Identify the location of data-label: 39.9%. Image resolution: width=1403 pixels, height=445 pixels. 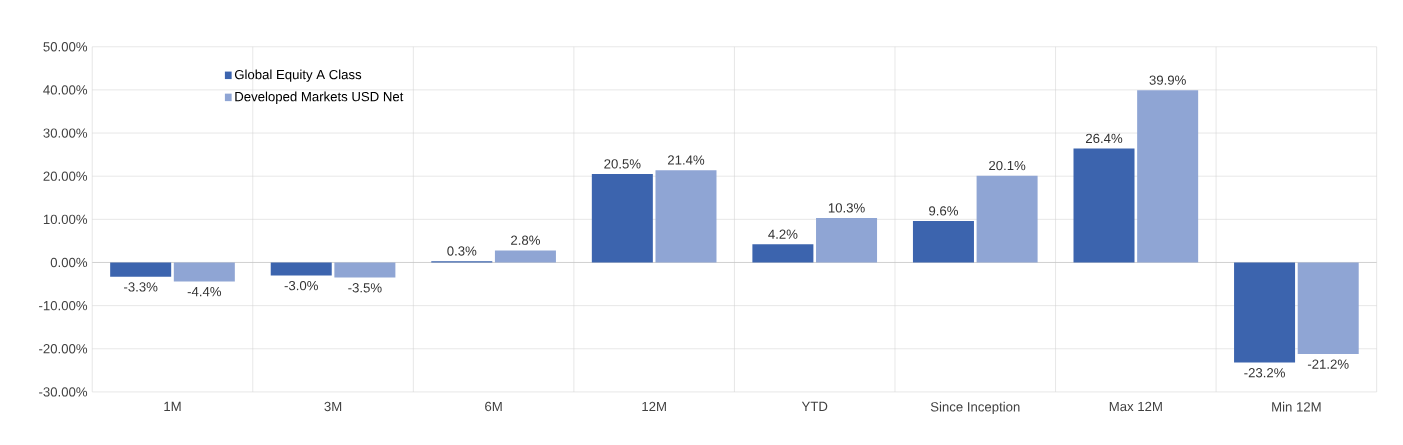
(1167, 80).